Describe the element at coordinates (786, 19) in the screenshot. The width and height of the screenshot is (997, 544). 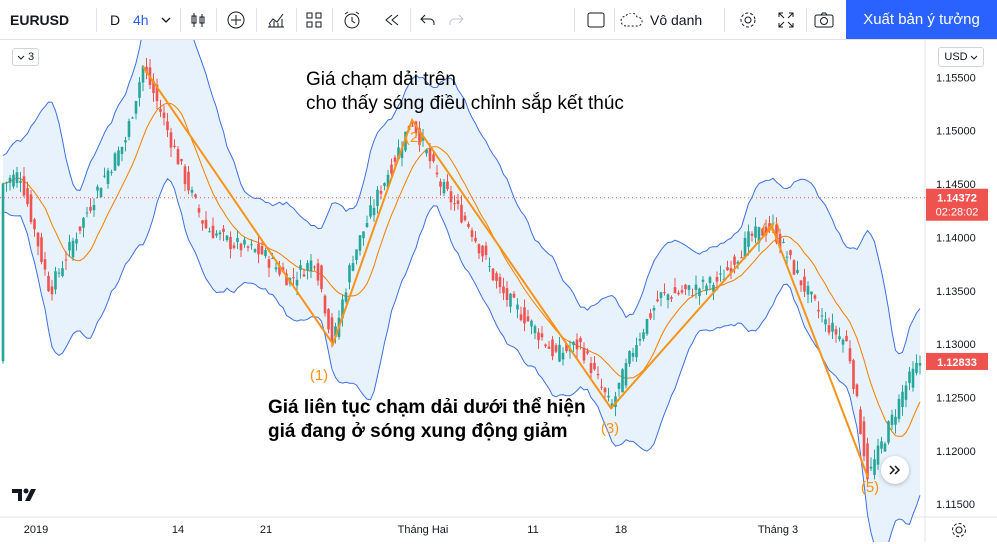
I see `fullscreen-icon` at that location.